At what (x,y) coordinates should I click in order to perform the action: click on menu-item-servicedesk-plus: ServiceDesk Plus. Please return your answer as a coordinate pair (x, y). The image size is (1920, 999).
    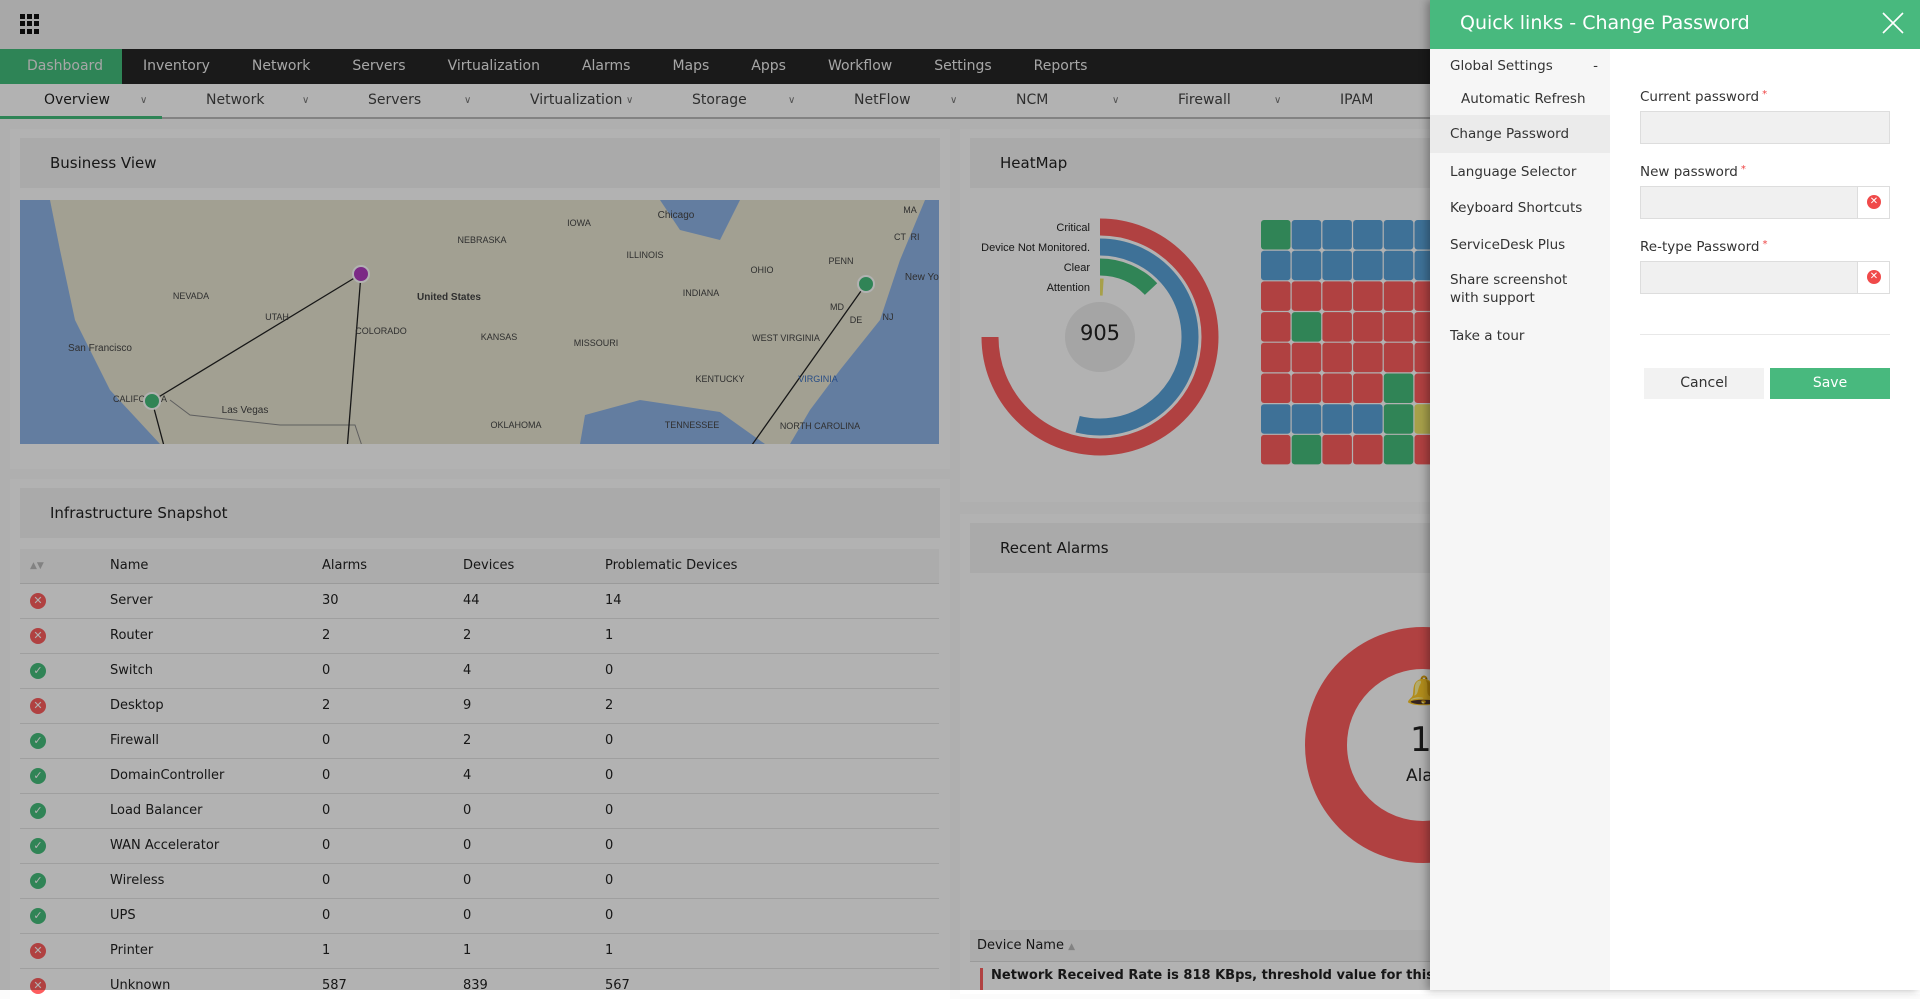
    Looking at the image, I should click on (1520, 245).